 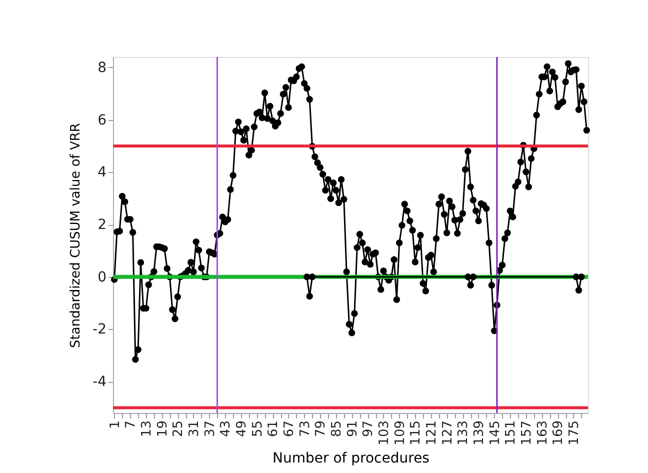 I want to click on x-tick-label: 49, so click(x=242, y=429).